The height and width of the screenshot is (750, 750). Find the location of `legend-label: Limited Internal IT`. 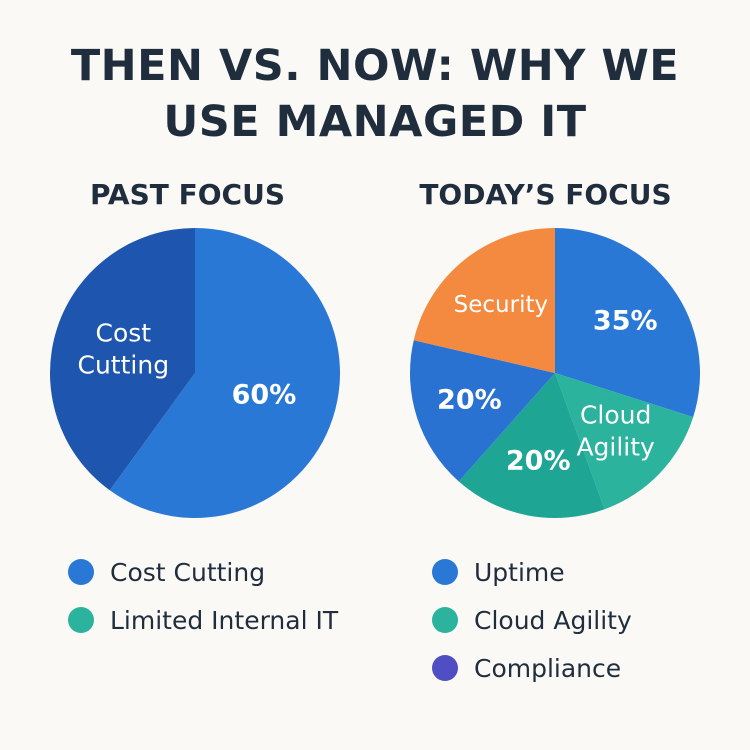

legend-label: Limited Internal IT is located at coordinates (224, 620).